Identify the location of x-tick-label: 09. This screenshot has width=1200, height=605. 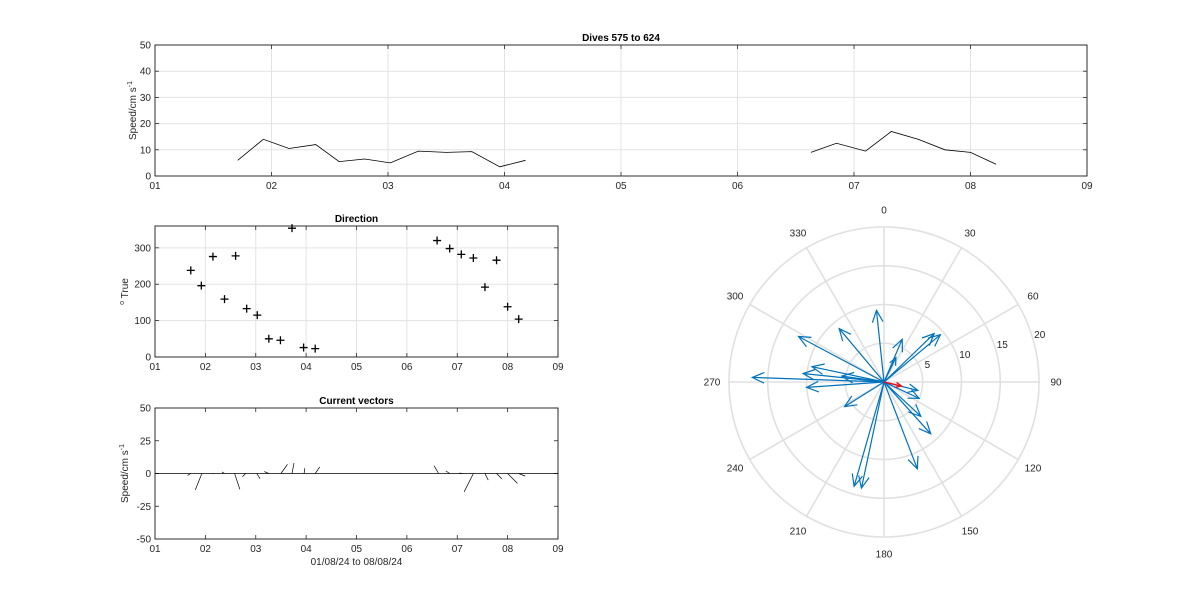
(558, 549).